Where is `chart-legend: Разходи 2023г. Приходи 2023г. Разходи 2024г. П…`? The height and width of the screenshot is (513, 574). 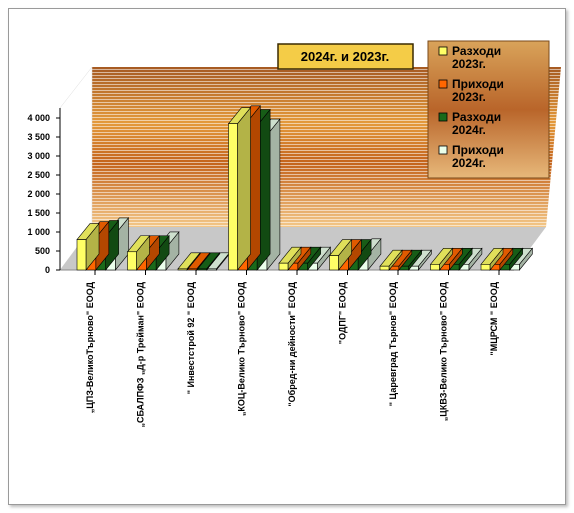 chart-legend: Разходи 2023г. Приходи 2023г. Разходи 2024г. П… is located at coordinates (488, 109).